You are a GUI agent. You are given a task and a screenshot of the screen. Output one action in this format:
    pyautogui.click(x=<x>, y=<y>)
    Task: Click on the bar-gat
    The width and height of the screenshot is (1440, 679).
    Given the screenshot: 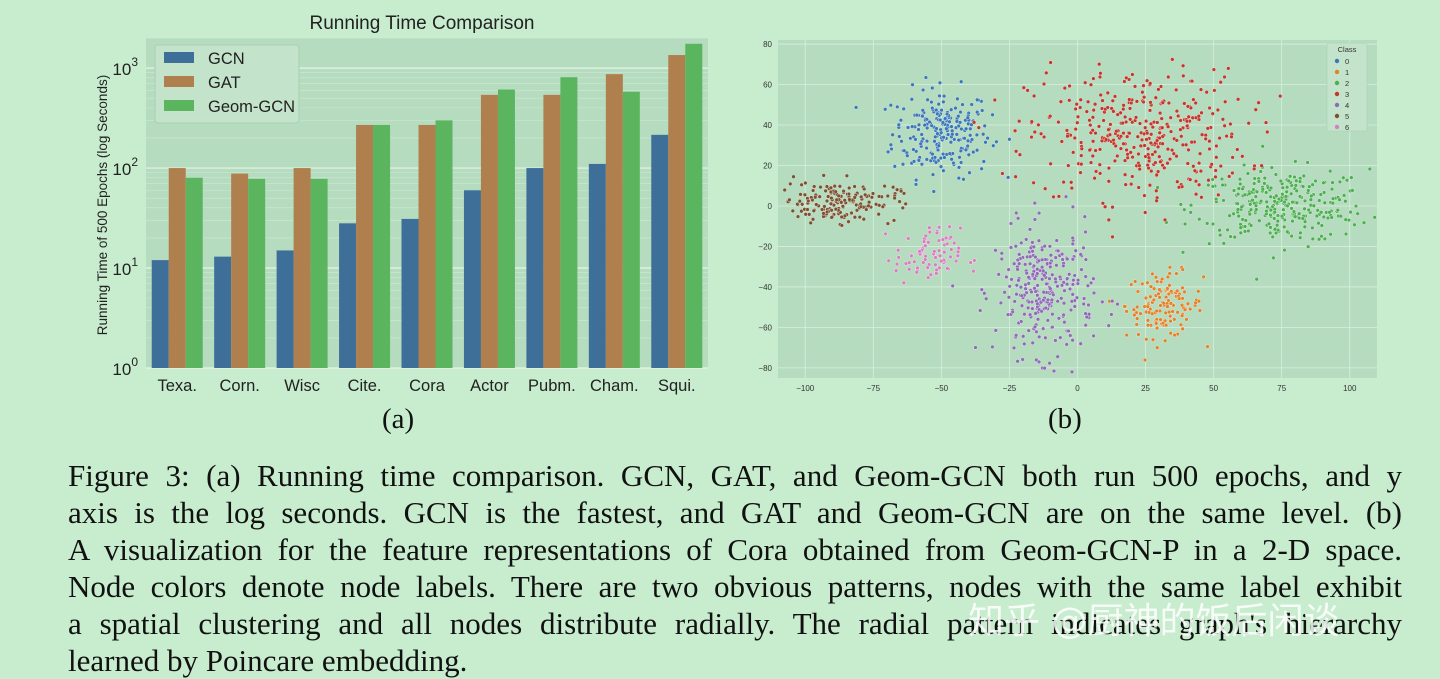 What is the action you would take?
    pyautogui.click(x=177, y=268)
    